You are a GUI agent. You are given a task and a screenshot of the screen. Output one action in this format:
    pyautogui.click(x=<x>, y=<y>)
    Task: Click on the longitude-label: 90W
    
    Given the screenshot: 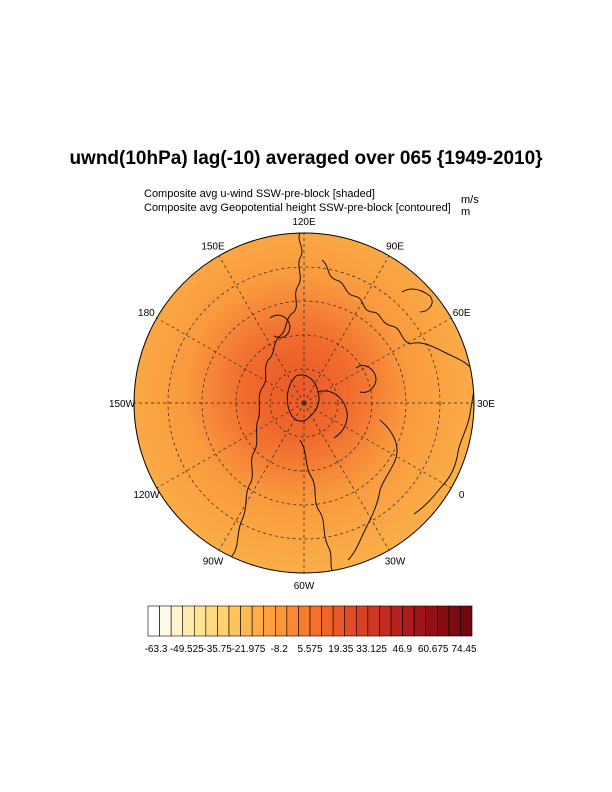 What is the action you would take?
    pyautogui.click(x=213, y=562)
    